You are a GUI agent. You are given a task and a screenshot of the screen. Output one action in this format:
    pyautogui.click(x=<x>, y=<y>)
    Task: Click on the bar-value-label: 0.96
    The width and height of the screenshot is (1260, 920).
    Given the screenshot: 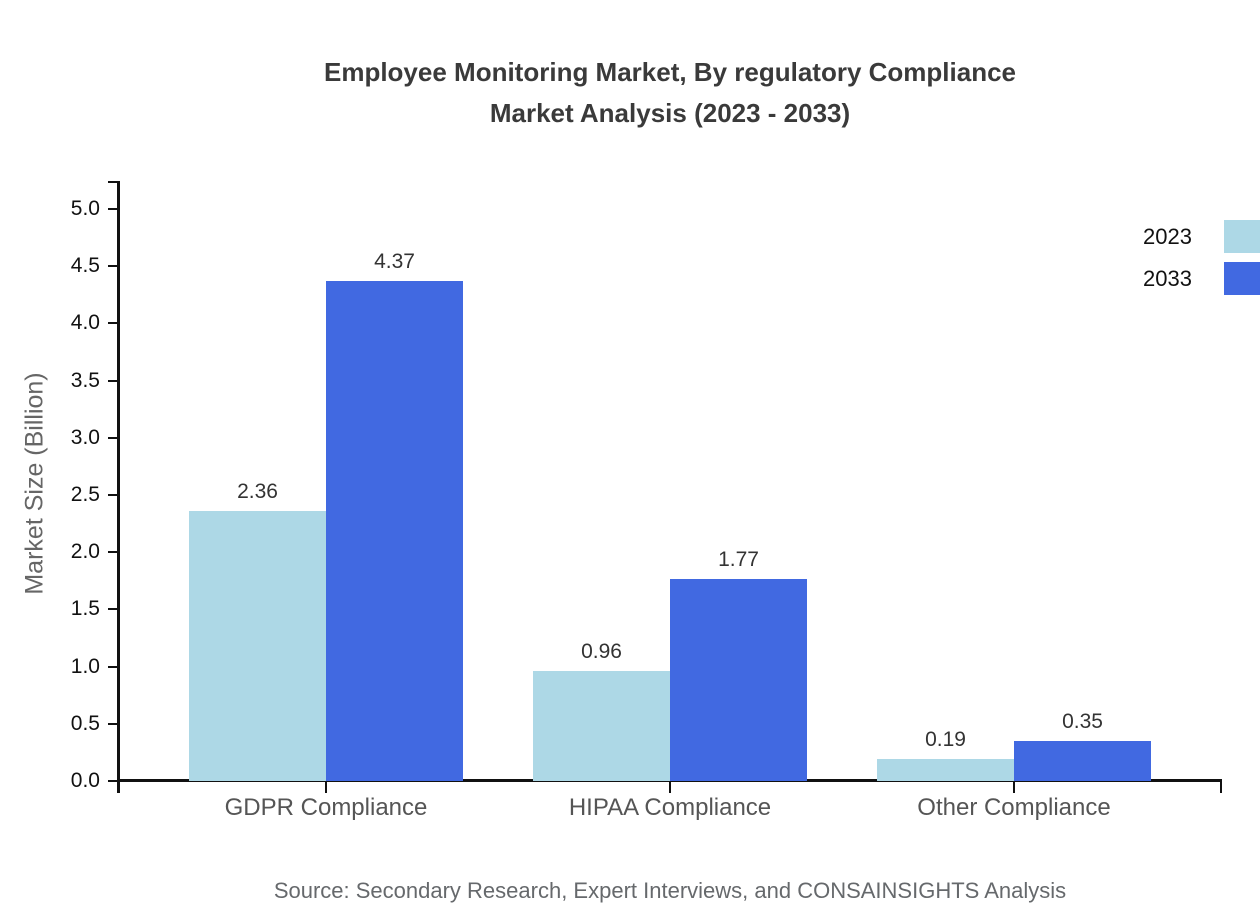 What is the action you would take?
    pyautogui.click(x=601, y=652)
    